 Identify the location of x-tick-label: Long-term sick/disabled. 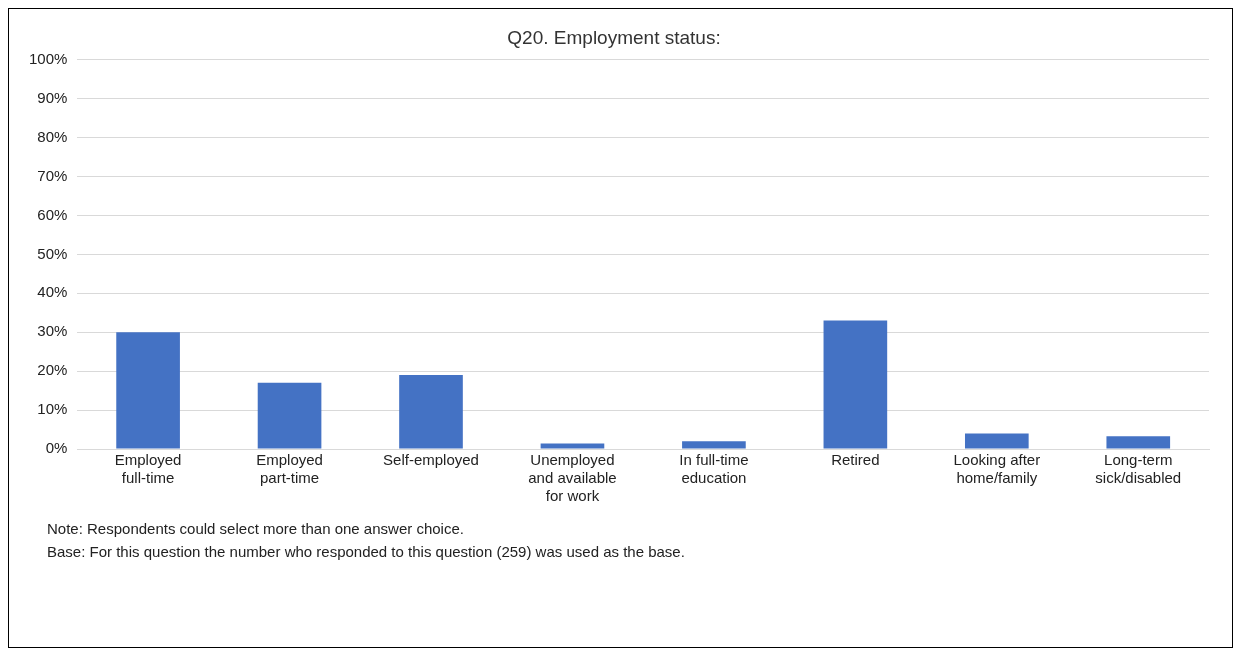
(1138, 469).